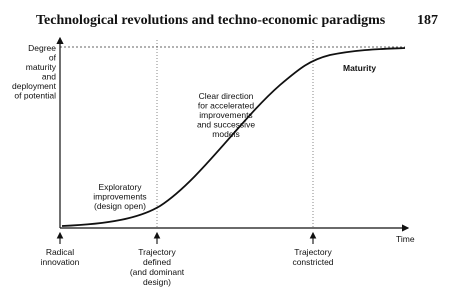  I want to click on y-axis-label: deployment, so click(34, 86).